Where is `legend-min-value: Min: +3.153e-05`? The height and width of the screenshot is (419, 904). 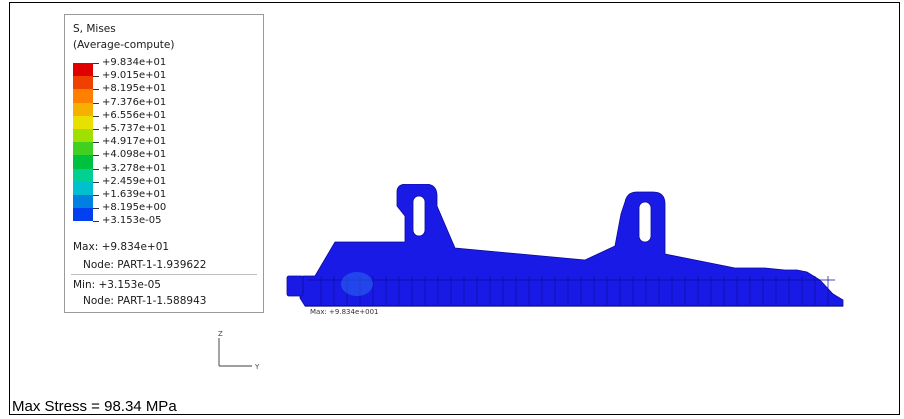 legend-min-value: Min: +3.153e-05 is located at coordinates (117, 285).